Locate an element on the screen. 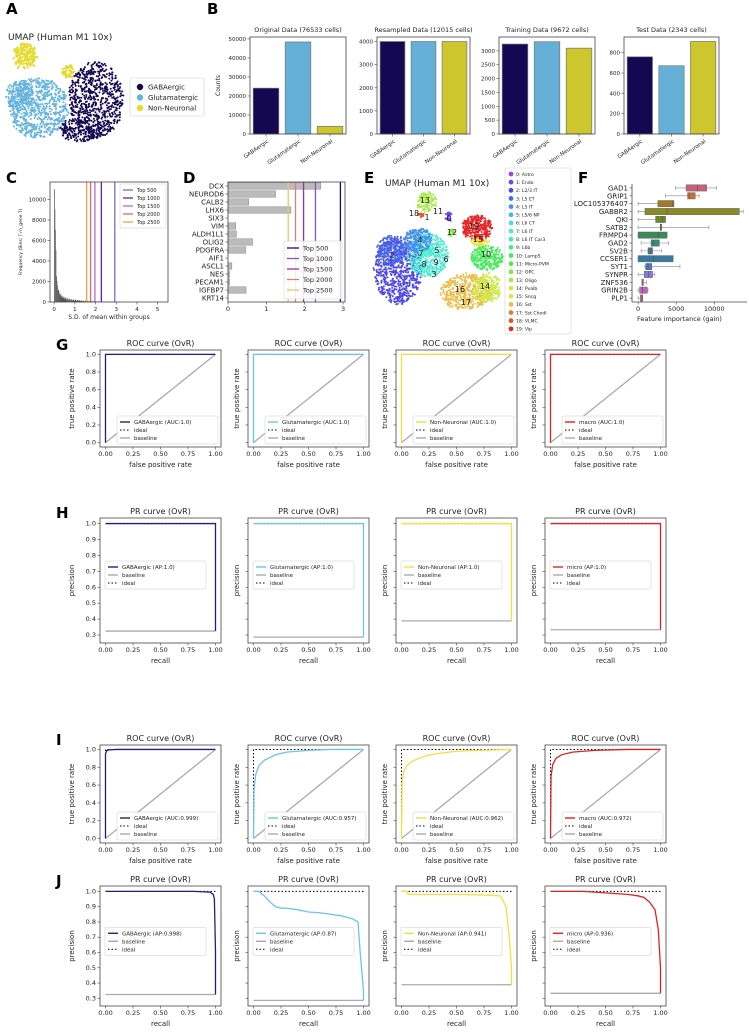  bar is located at coordinates (515, 89).